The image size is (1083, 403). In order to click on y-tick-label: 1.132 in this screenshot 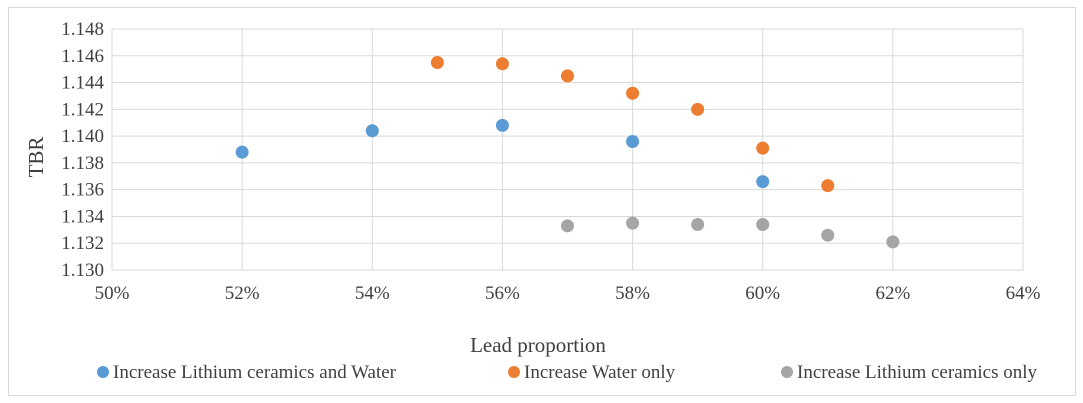, I will do `click(82, 243)`.